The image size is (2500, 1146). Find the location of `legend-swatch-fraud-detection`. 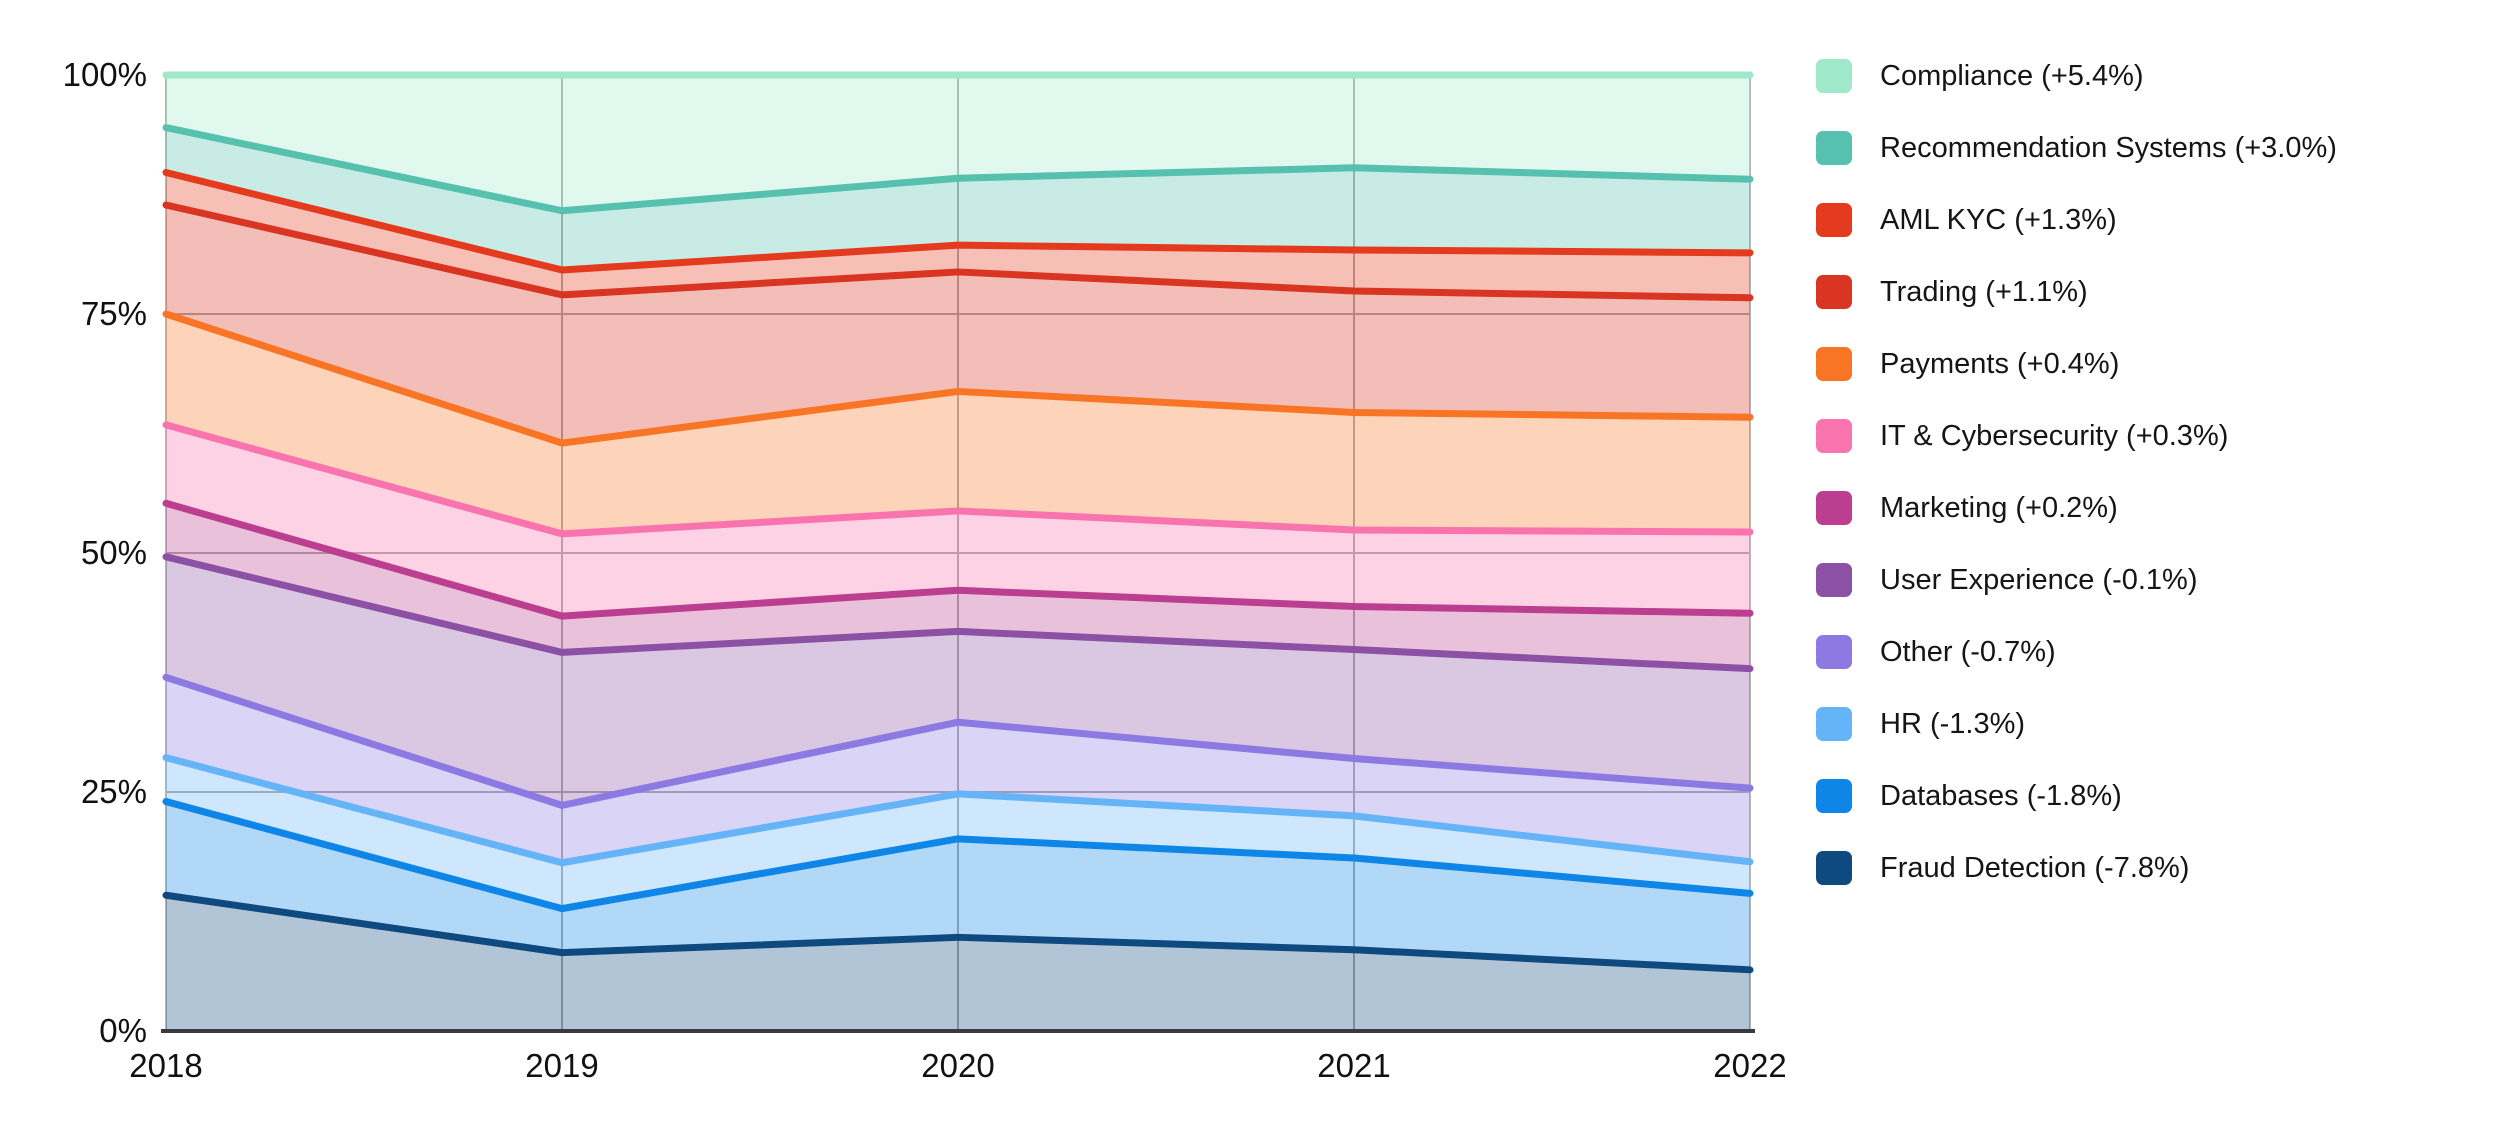

legend-swatch-fraud-detection is located at coordinates (1834, 868).